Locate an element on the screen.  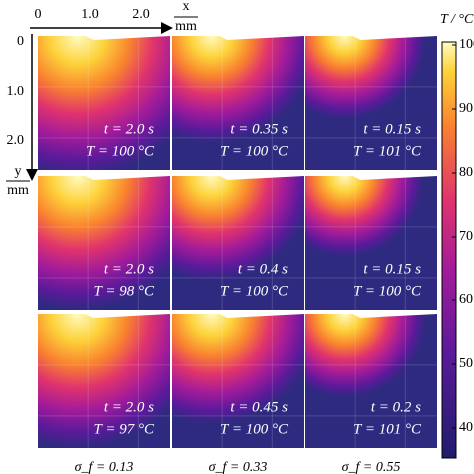
y-tick-label: 0 is located at coordinates (20, 41).